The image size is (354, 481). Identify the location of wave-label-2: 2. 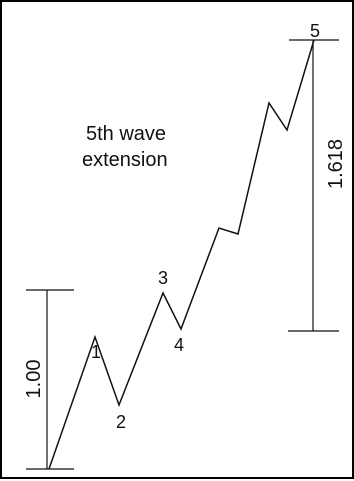
(121, 422).